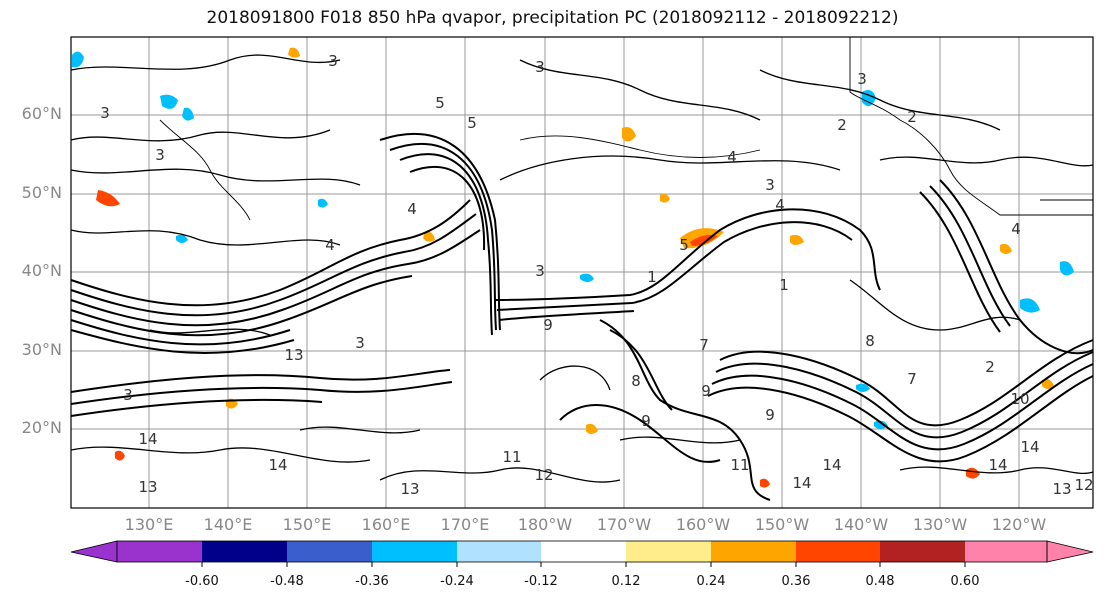 The image size is (1105, 601). Describe the element at coordinates (372, 581) in the screenshot. I see `colorbar-tick-label: -0.36` at that location.